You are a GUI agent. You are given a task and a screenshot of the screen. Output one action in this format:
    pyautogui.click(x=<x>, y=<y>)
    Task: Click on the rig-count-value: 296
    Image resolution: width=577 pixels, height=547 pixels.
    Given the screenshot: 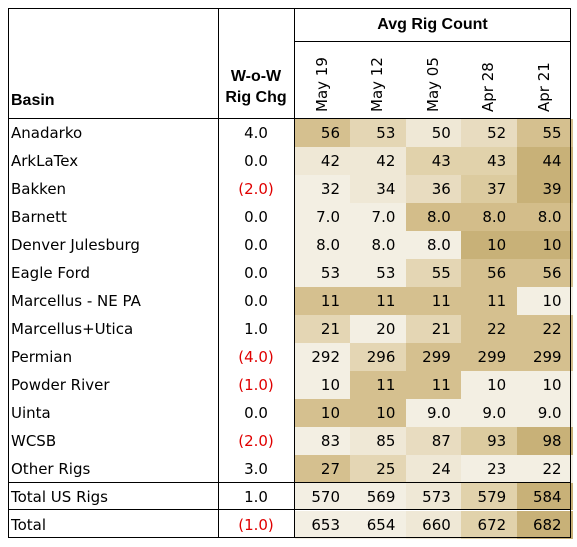 What is the action you would take?
    pyautogui.click(x=381, y=357)
    